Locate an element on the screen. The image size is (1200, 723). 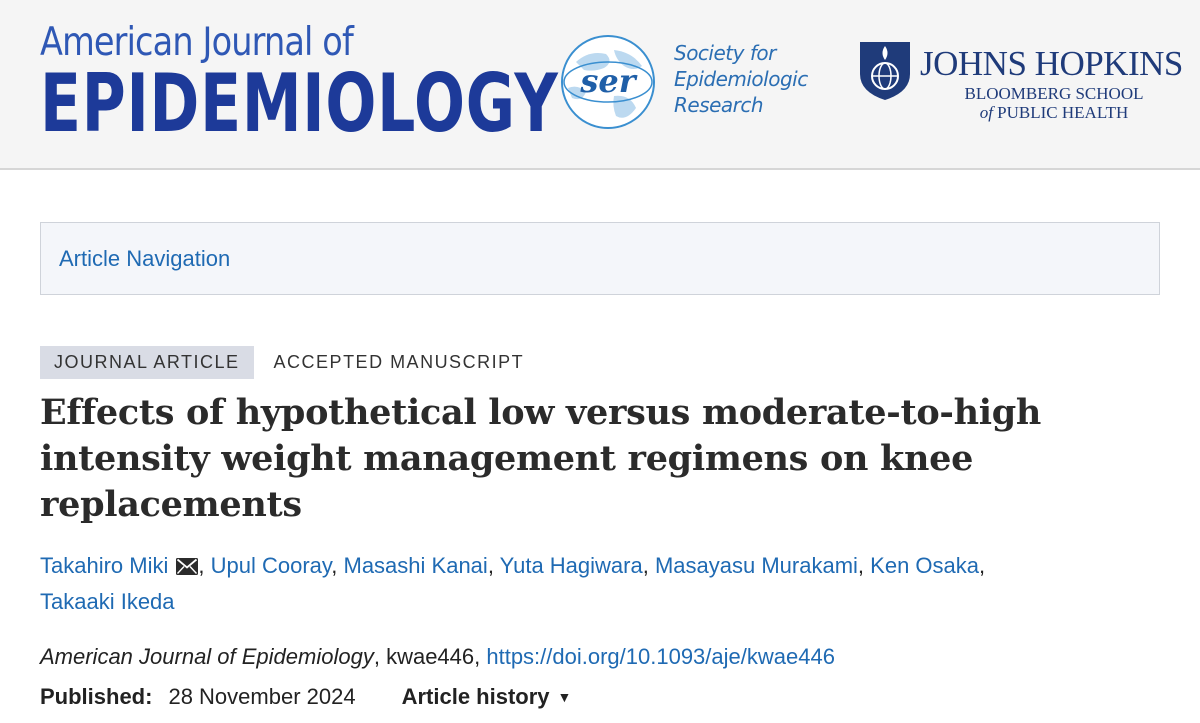
jhu-subtitle-of: of is located at coordinates (986, 112).